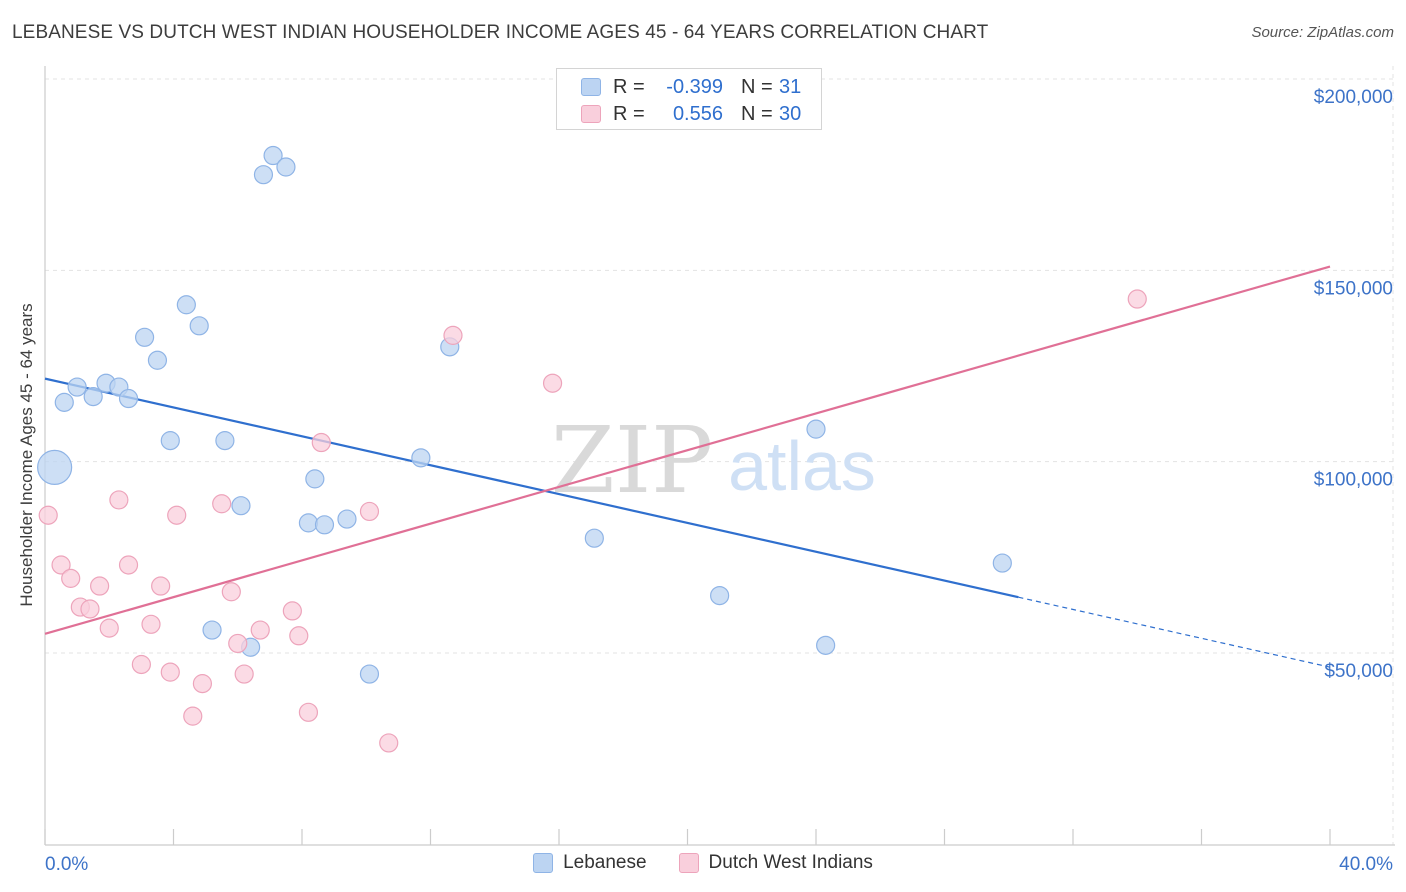 The height and width of the screenshot is (892, 1406). What do you see at coordinates (688, 863) in the screenshot?
I see `series-swatch-dutch-west-indians` at bounding box center [688, 863].